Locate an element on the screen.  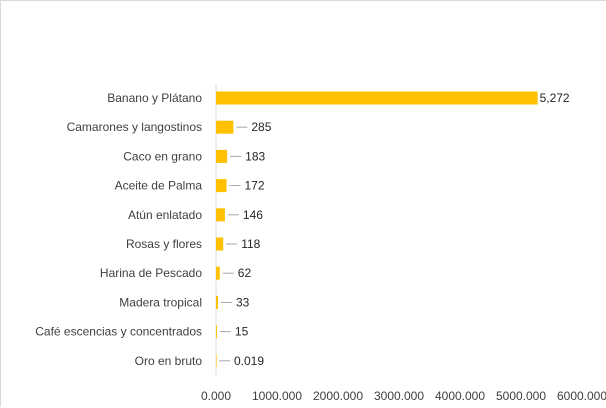
category-label: Aceite de Palma is located at coordinates (159, 186).